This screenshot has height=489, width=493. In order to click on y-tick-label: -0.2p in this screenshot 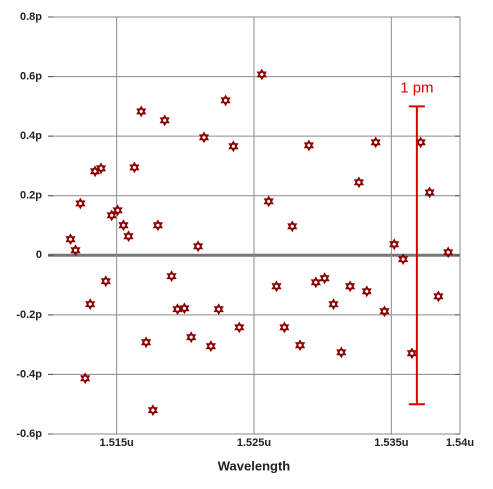, I will do `click(29, 315)`.